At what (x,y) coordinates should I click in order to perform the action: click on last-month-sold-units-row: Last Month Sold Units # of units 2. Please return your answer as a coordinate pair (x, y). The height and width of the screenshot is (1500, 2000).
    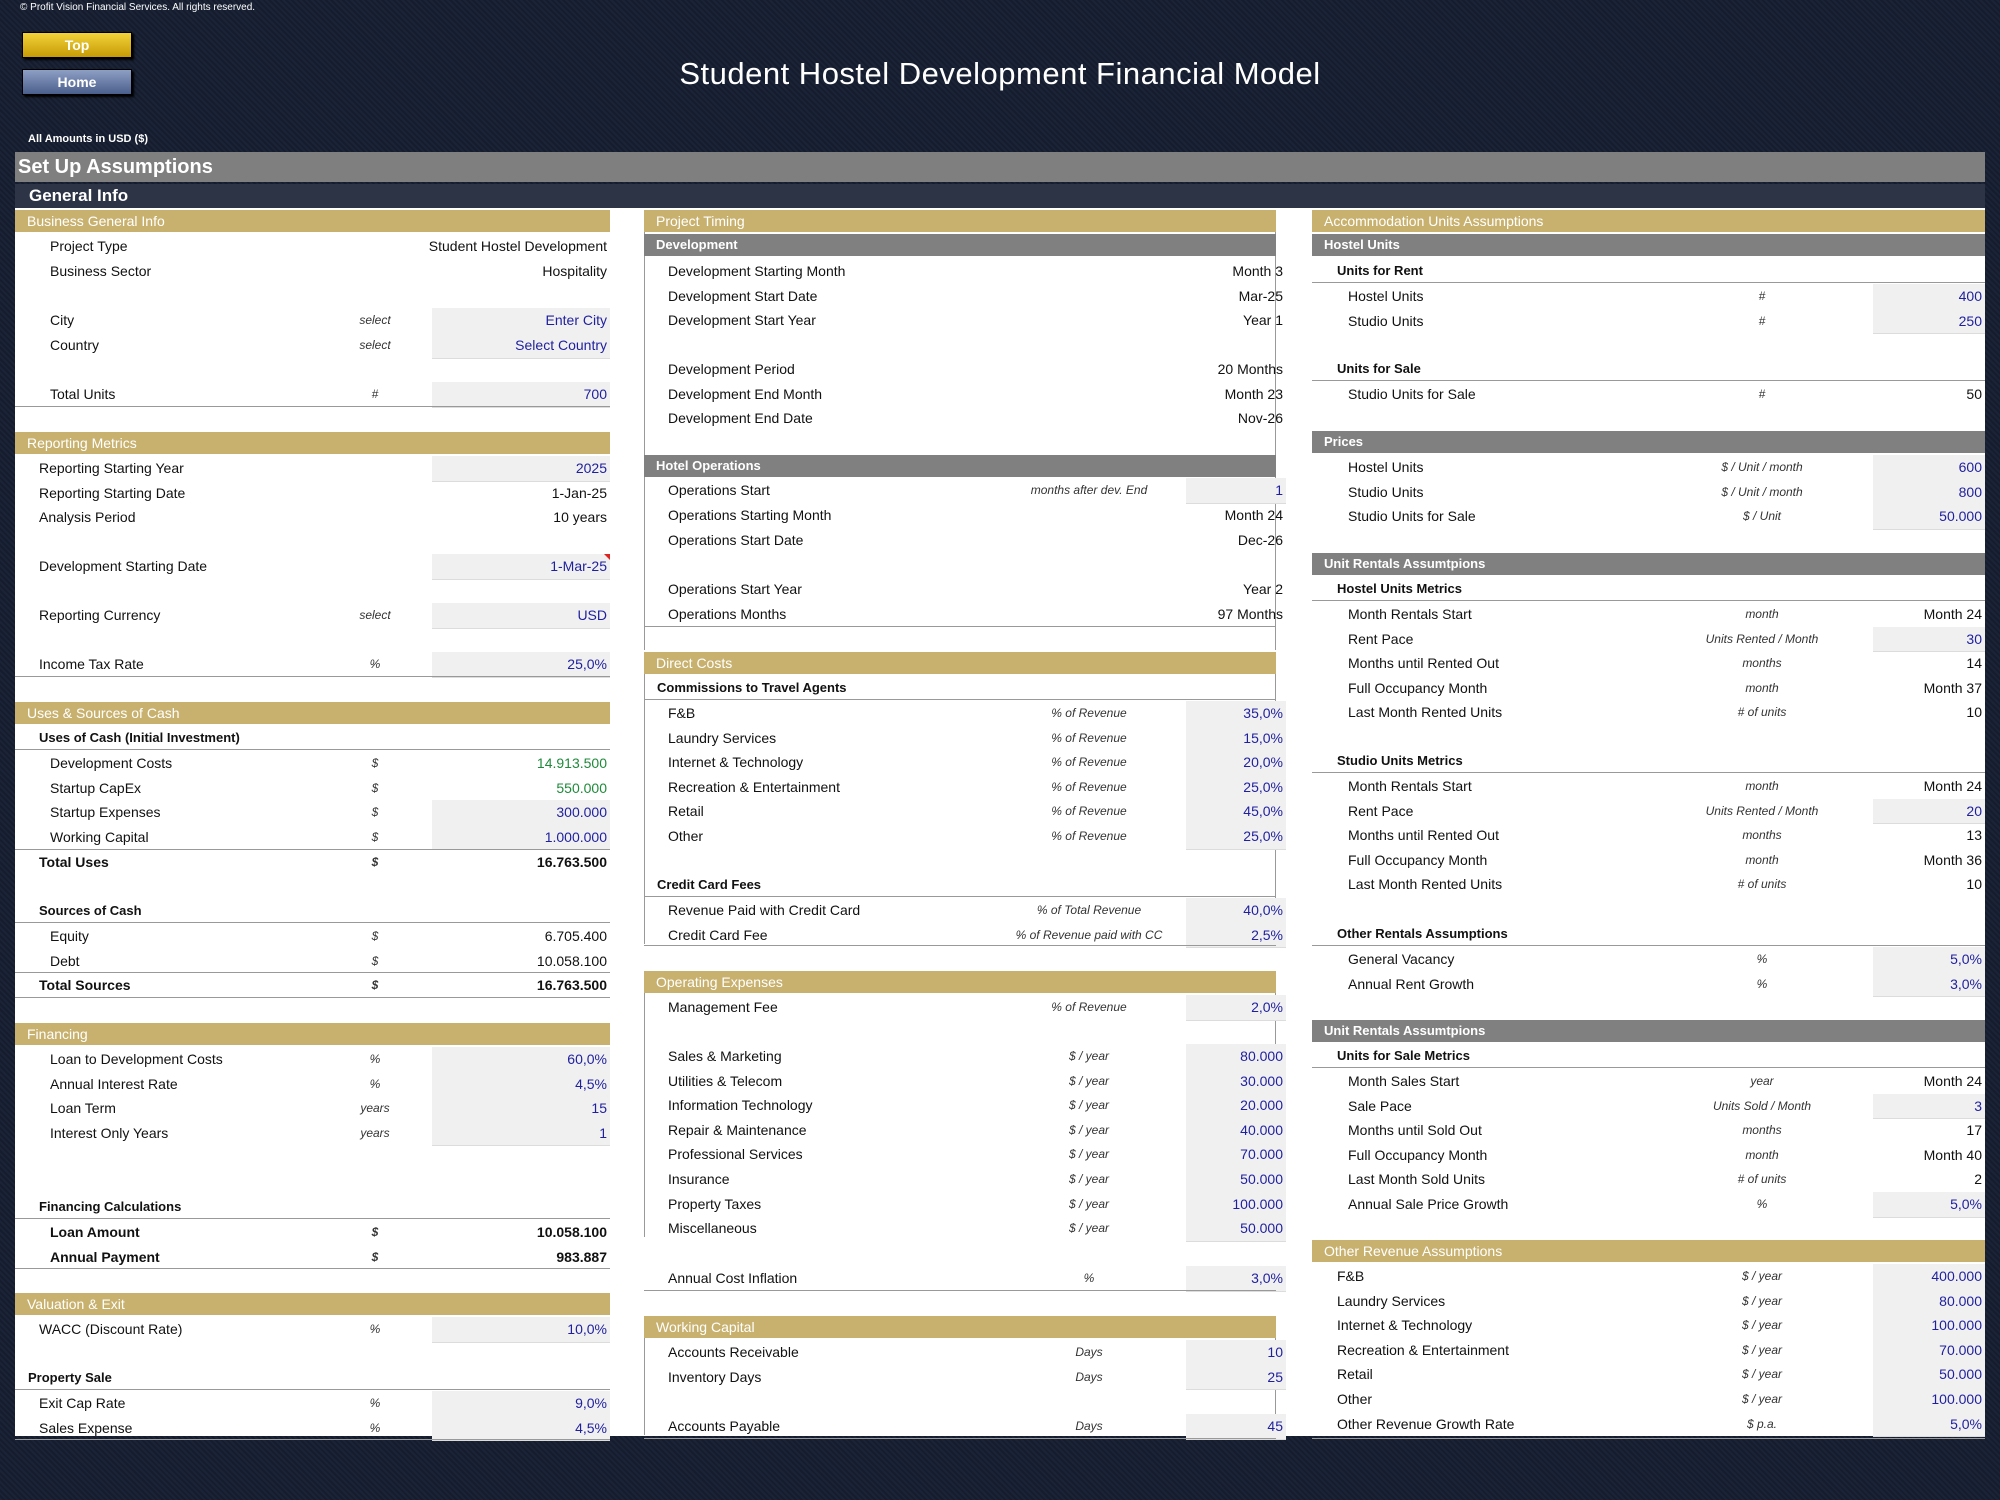
    Looking at the image, I should click on (1648, 1179).